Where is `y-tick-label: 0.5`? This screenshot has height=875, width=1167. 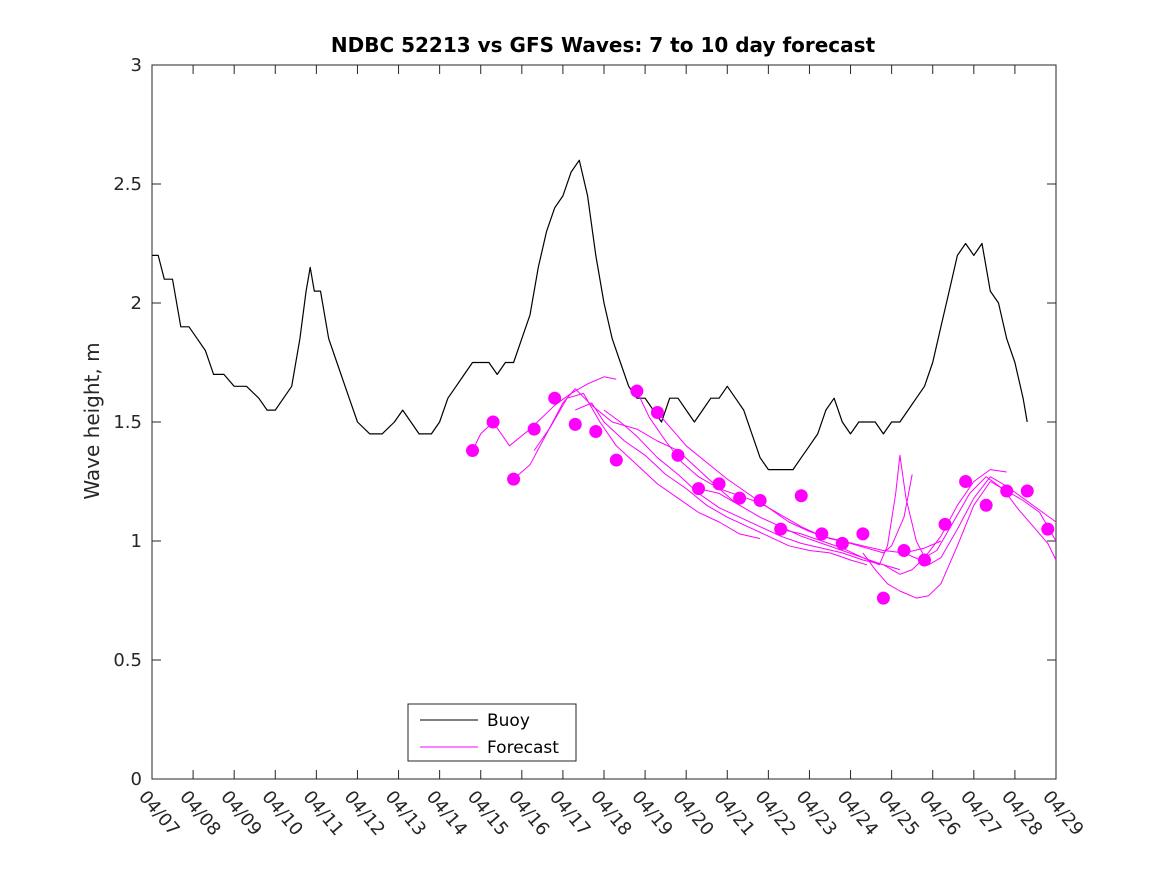
y-tick-label: 0.5 is located at coordinates (127, 660).